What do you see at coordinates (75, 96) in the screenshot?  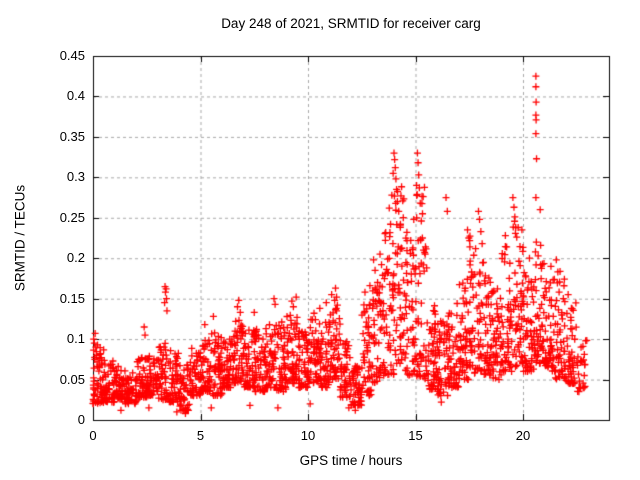 I see `y-tick-label: 0.4` at bounding box center [75, 96].